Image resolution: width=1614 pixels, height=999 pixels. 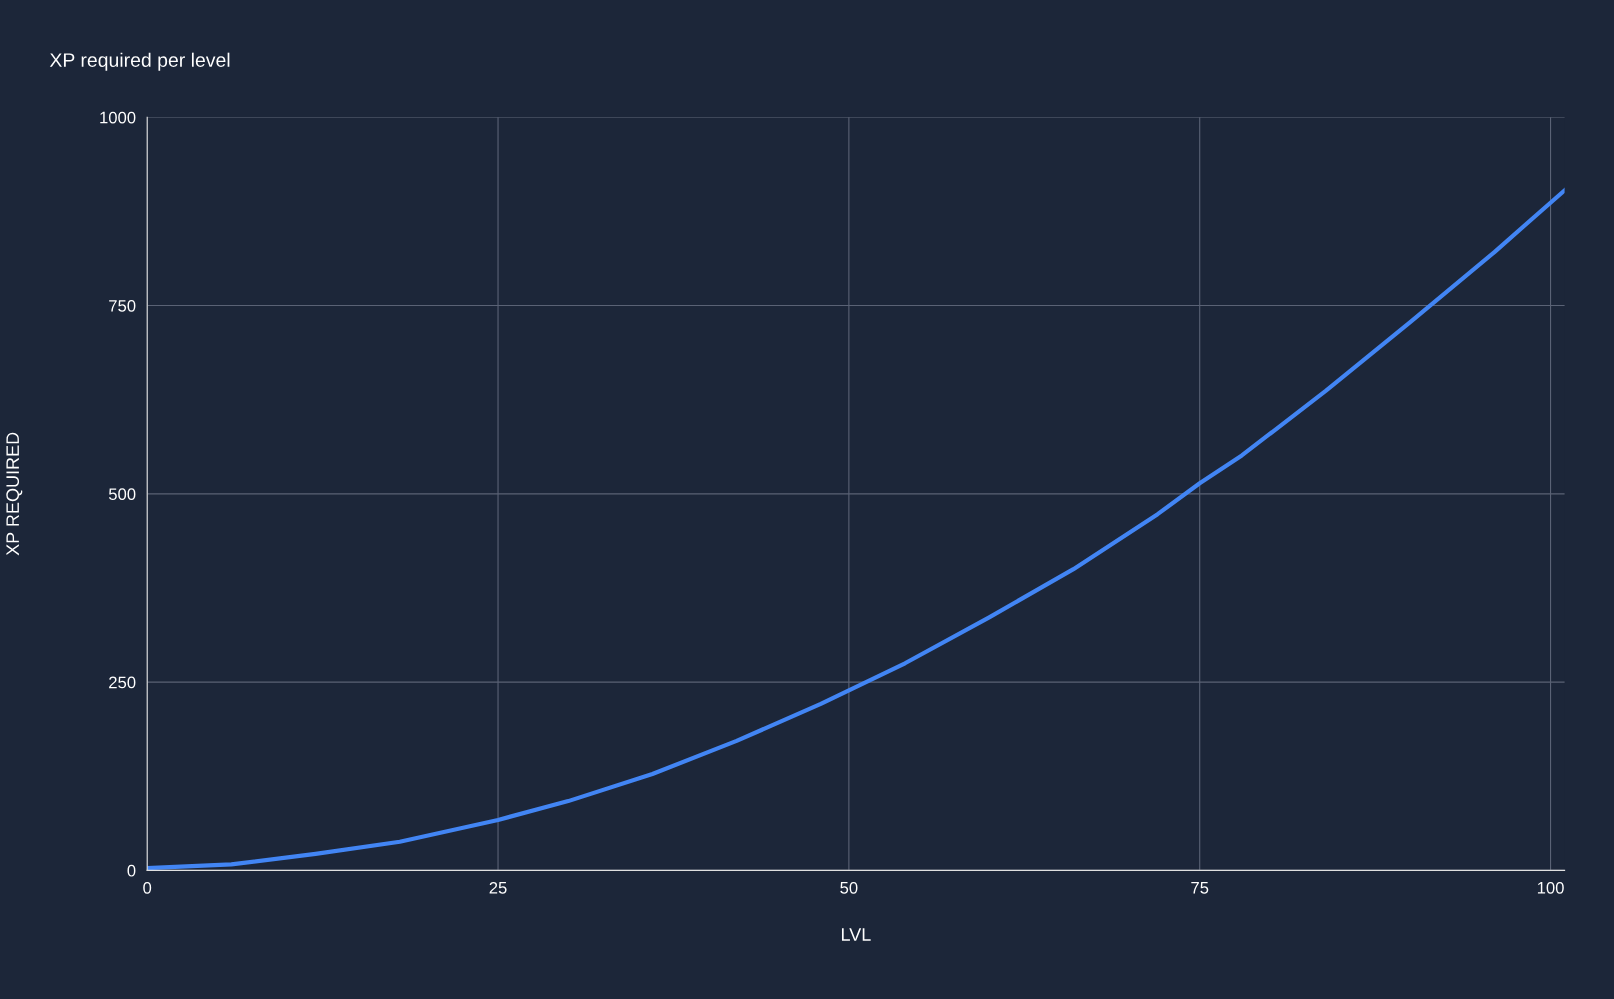 I want to click on y-tick-label: 1000, so click(x=118, y=117).